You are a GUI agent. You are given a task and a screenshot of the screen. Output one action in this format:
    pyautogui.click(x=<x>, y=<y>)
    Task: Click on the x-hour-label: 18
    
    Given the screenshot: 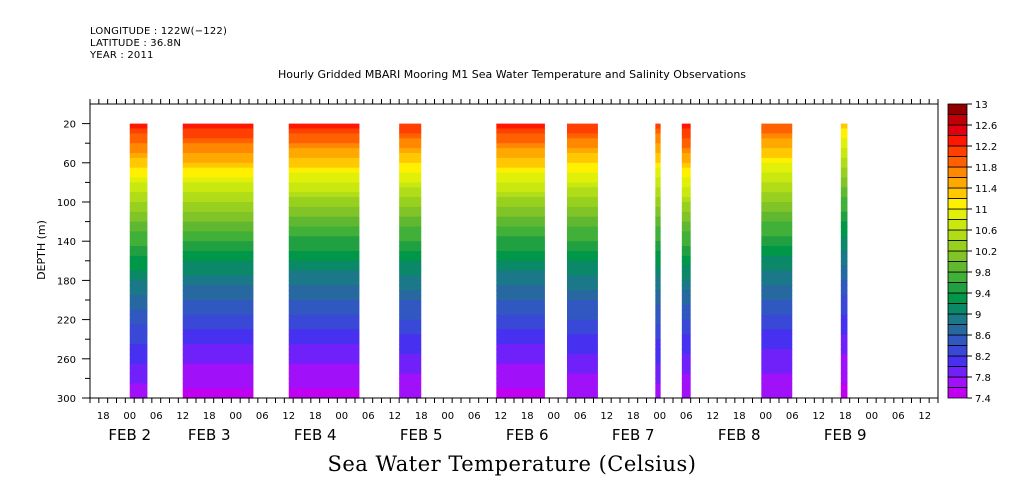 What is the action you would take?
    pyautogui.click(x=315, y=416)
    